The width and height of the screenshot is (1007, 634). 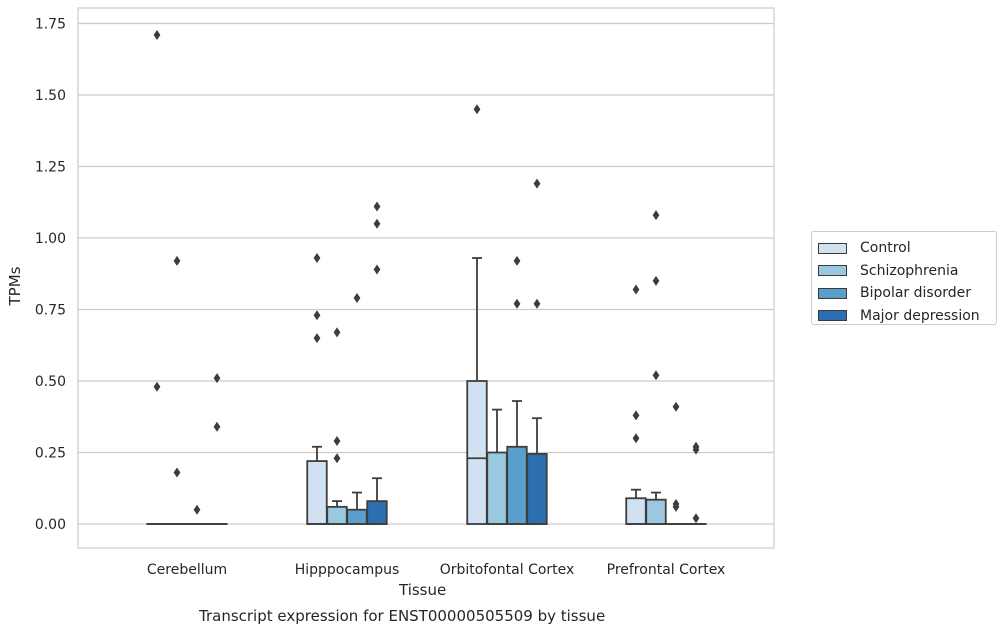 I want to click on legend-item-schizophrenia: Schizophrenia, so click(x=907, y=271).